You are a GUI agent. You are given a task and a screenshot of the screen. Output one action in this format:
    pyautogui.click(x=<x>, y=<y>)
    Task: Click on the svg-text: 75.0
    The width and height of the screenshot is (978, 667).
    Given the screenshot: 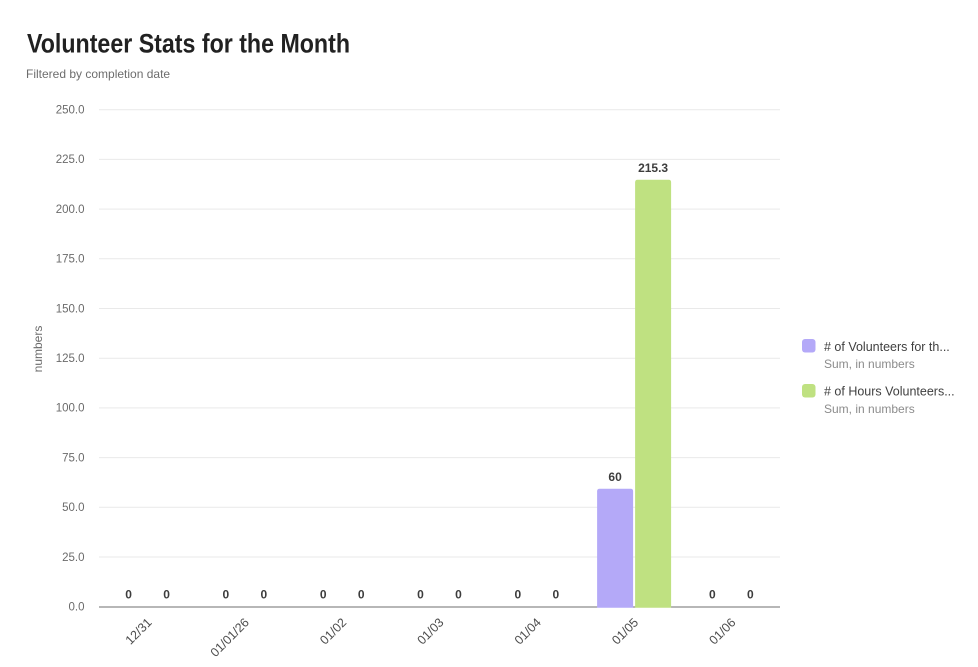 What is the action you would take?
    pyautogui.click(x=73, y=458)
    